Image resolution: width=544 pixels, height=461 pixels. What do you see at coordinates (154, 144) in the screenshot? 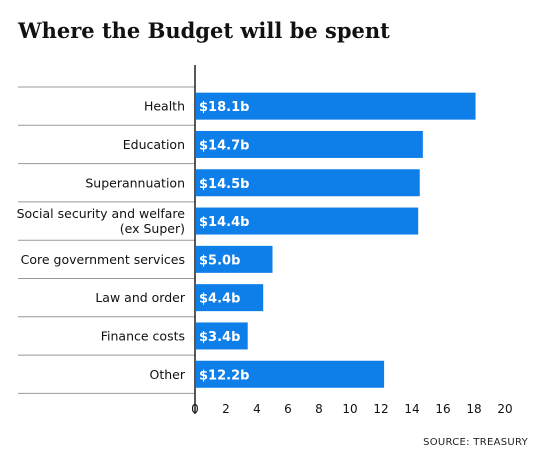
I see `category-label: Education` at bounding box center [154, 144].